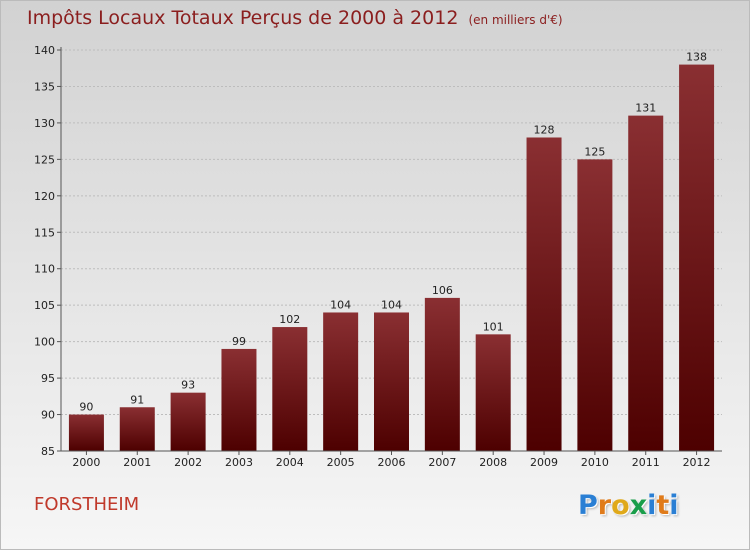  What do you see at coordinates (588, 505) in the screenshot?
I see `logo-letter: P` at bounding box center [588, 505].